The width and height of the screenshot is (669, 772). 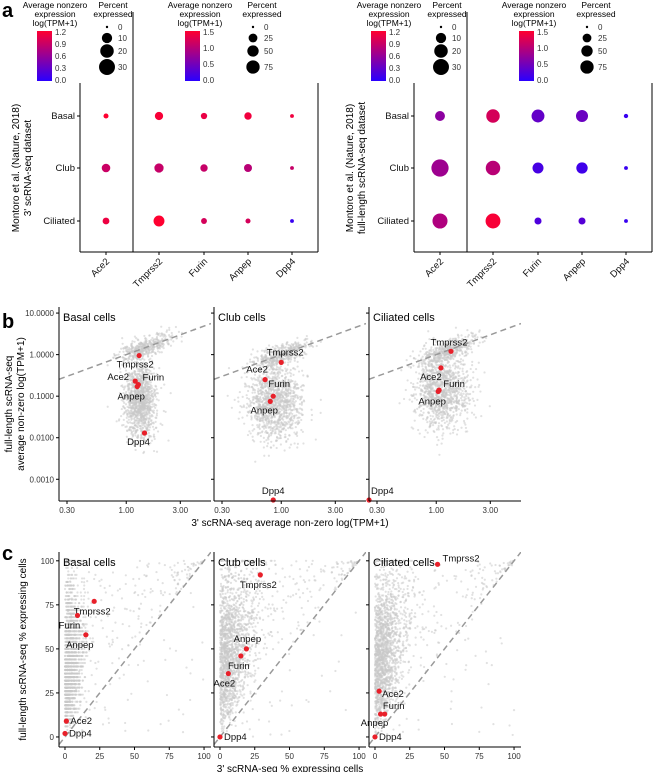 I want to click on facet-title: Basal cells, so click(x=89, y=318).